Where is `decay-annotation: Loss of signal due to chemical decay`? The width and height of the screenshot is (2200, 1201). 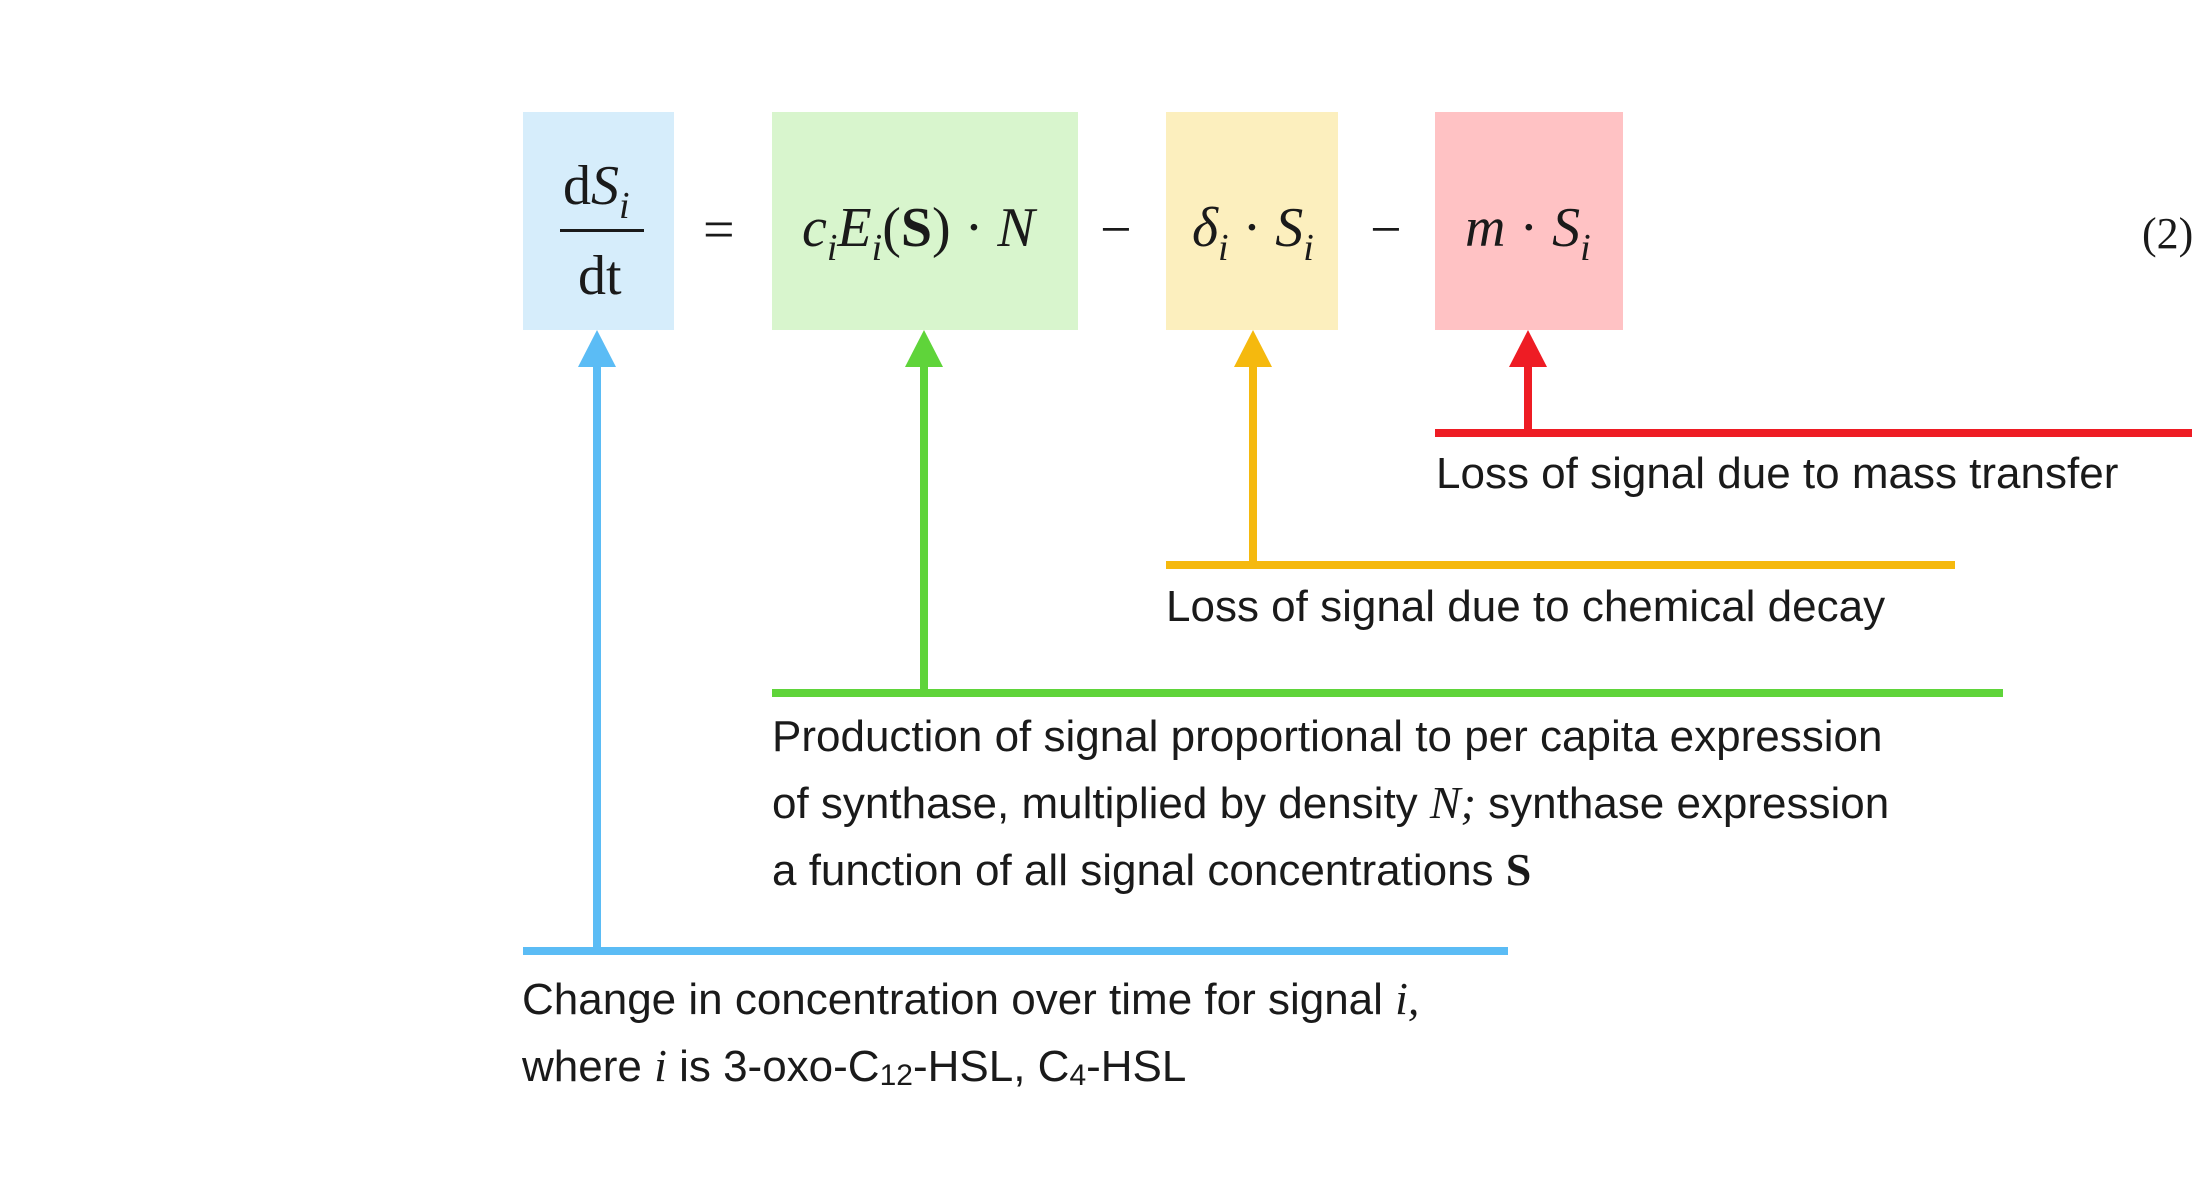
decay-annotation: Loss of signal due to chemical decay is located at coordinates (1526, 606).